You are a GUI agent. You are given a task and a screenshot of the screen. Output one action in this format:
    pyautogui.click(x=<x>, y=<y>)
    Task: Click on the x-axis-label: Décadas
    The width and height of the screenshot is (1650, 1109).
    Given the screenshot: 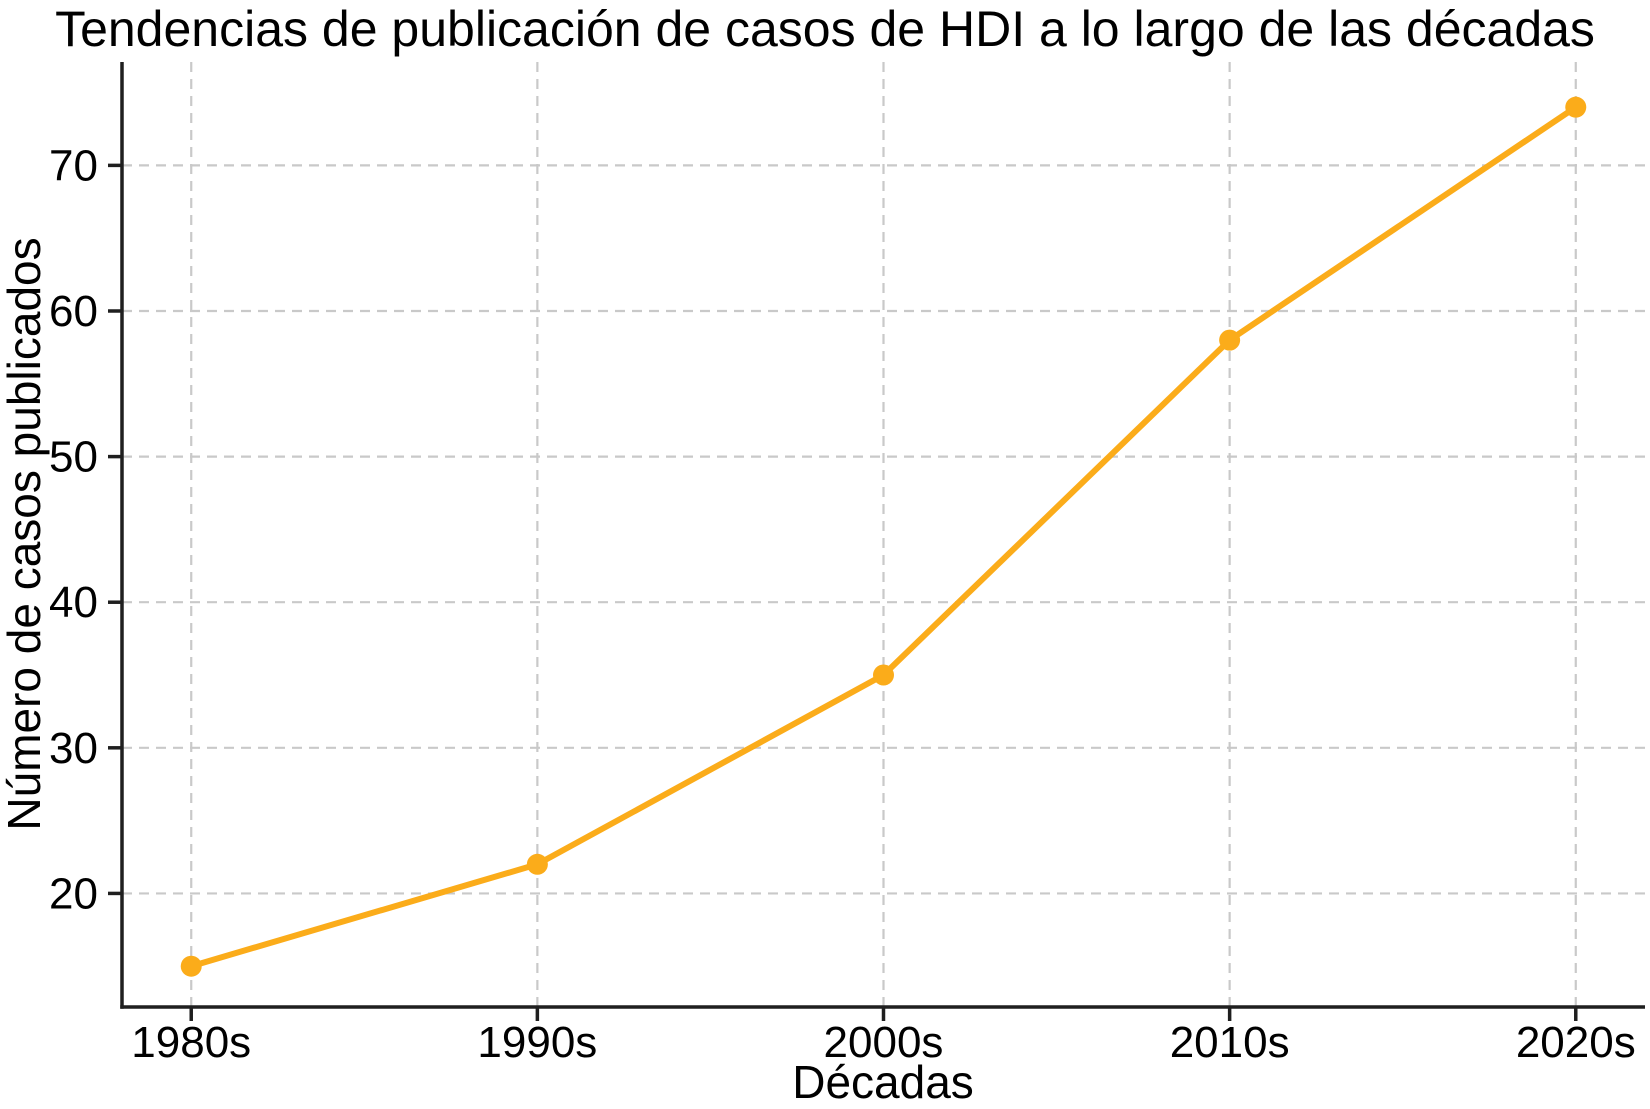 What is the action you would take?
    pyautogui.click(x=883, y=1082)
    